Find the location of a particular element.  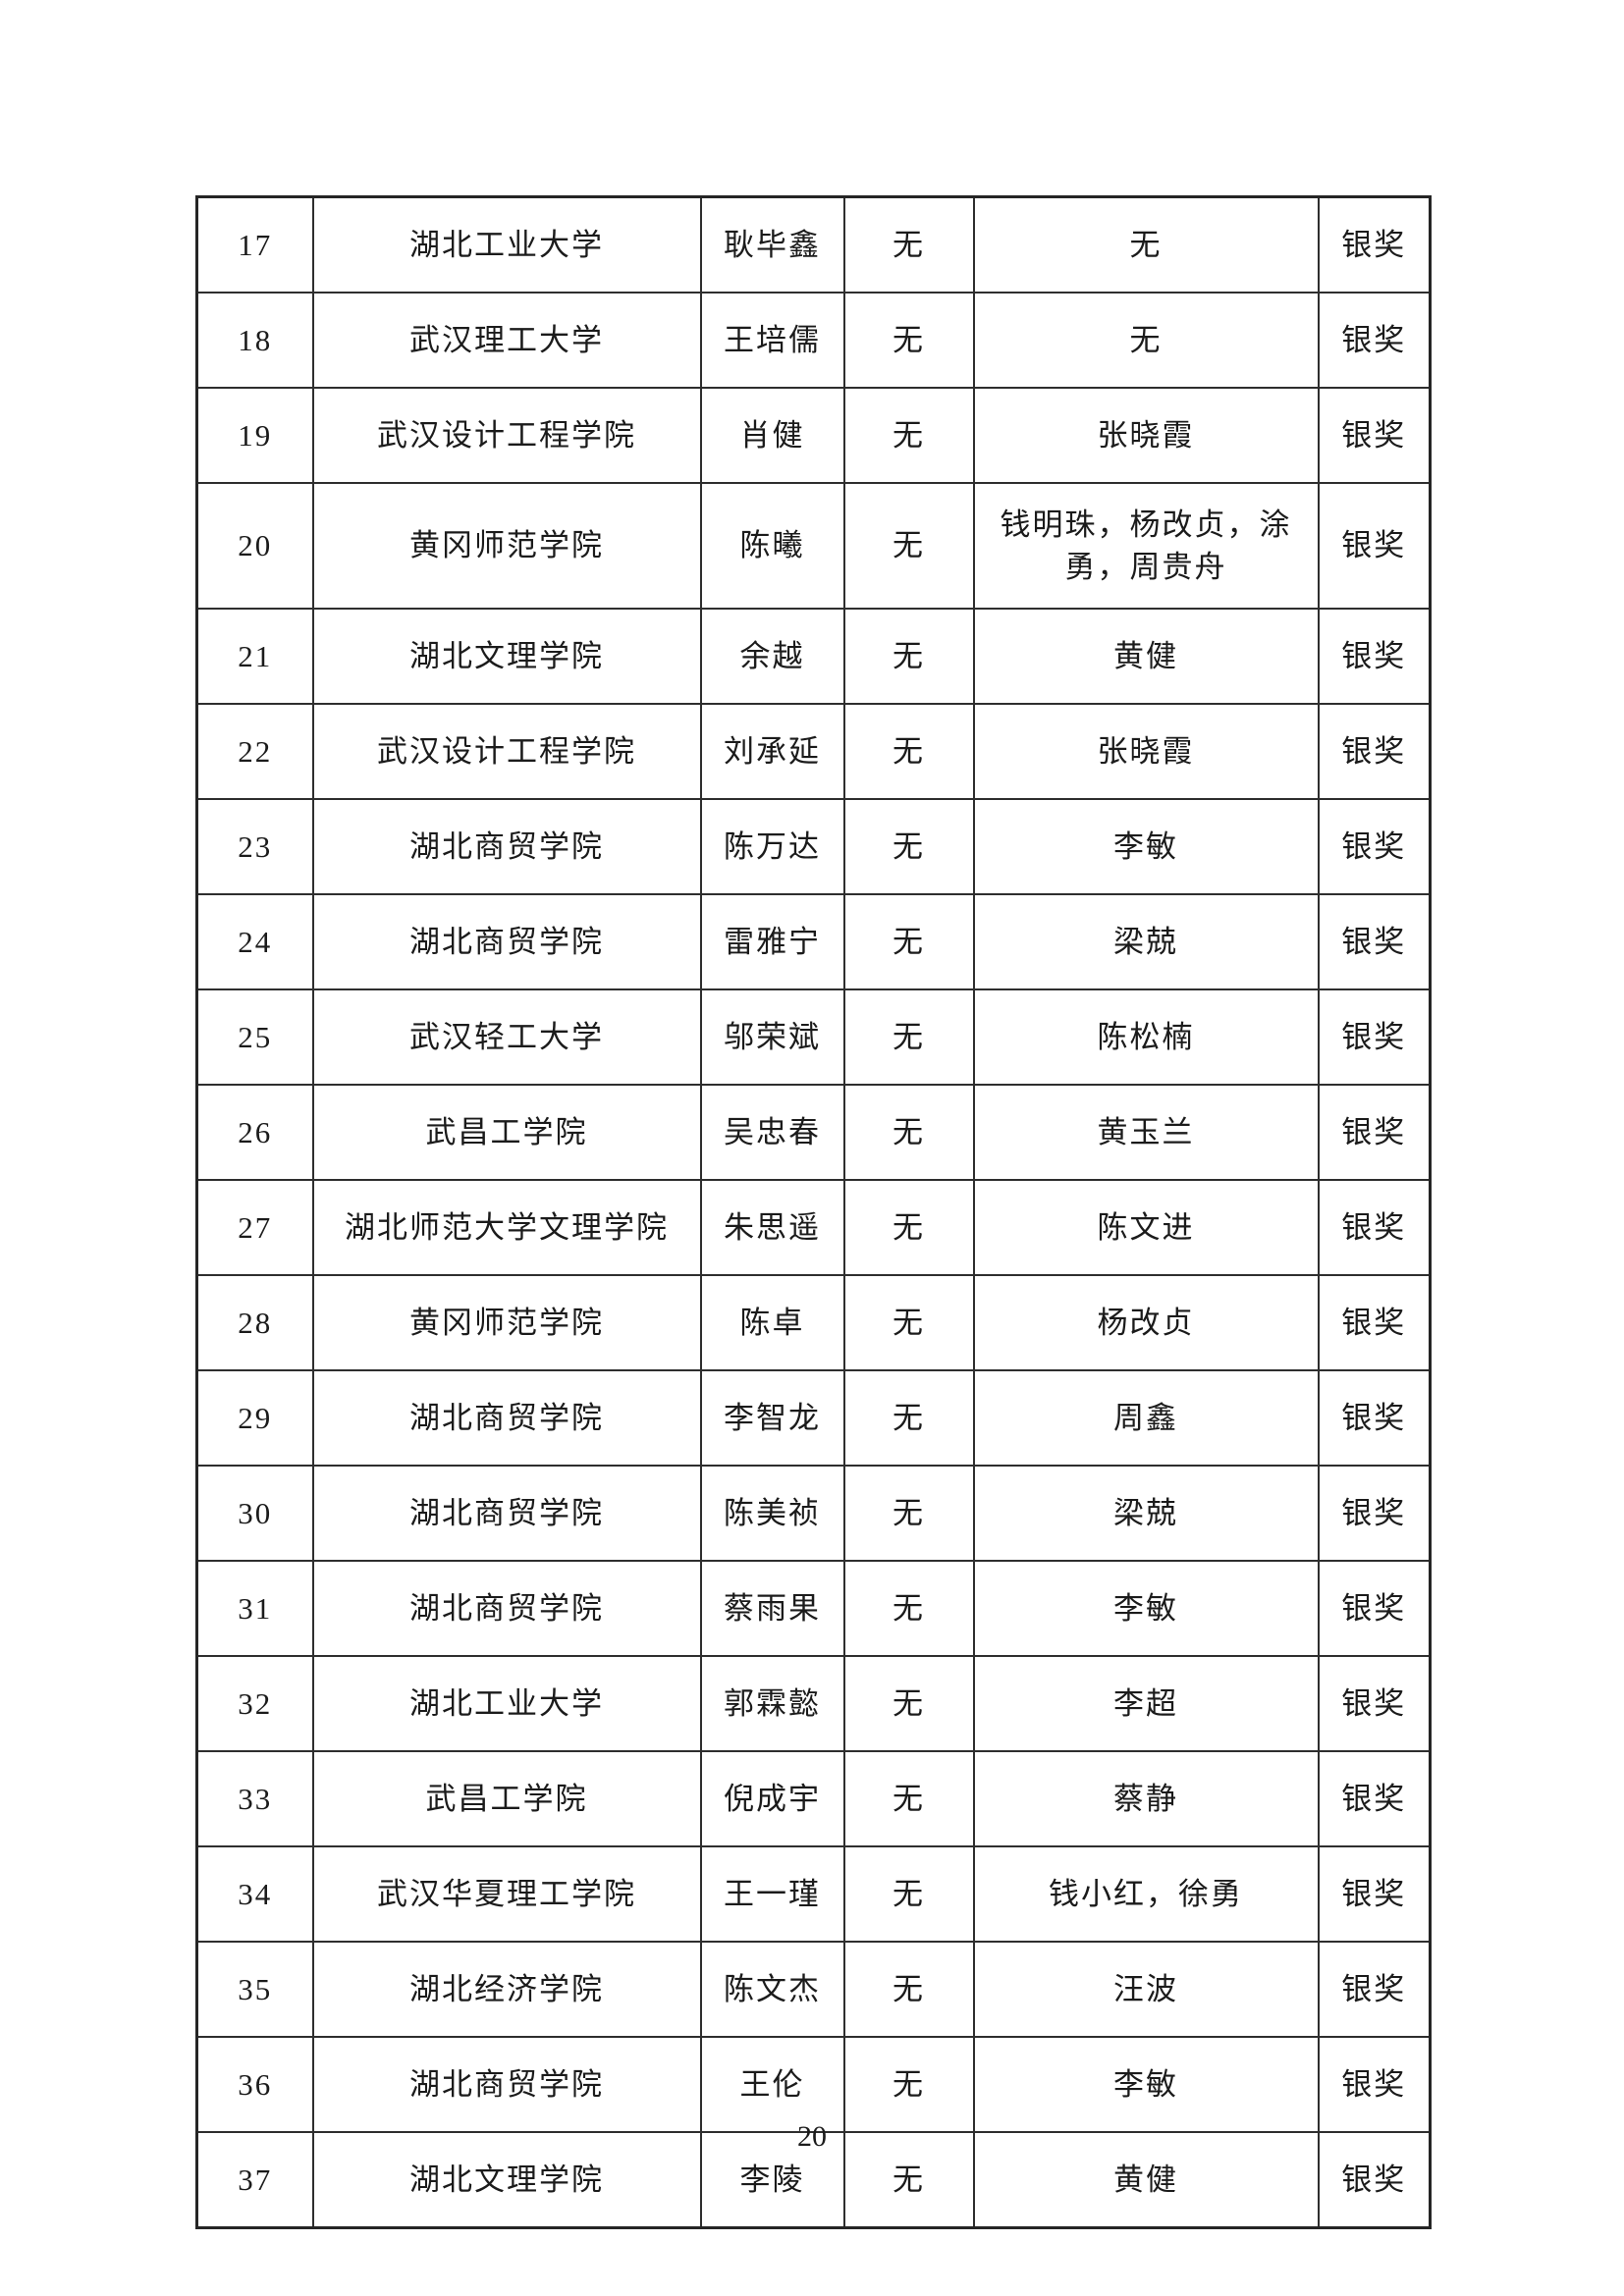

table-row: 34 武汉华夏理工学院 王一瑾 无 钱小红，徐勇 银奖 is located at coordinates (813, 1894).